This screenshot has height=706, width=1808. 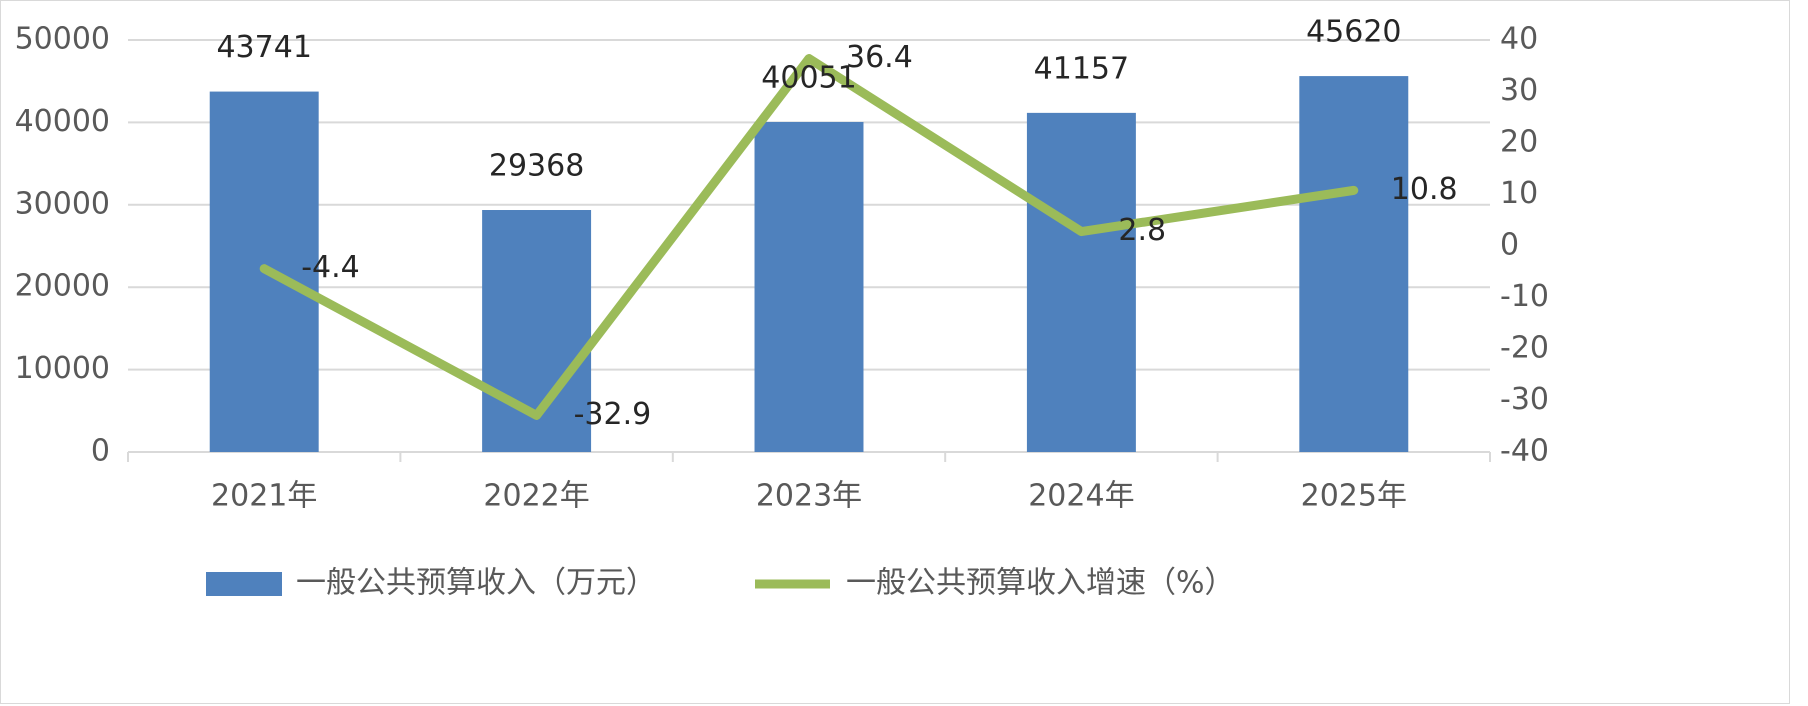 What do you see at coordinates (330, 267) in the screenshot?
I see `line-data-label: -4.4` at bounding box center [330, 267].